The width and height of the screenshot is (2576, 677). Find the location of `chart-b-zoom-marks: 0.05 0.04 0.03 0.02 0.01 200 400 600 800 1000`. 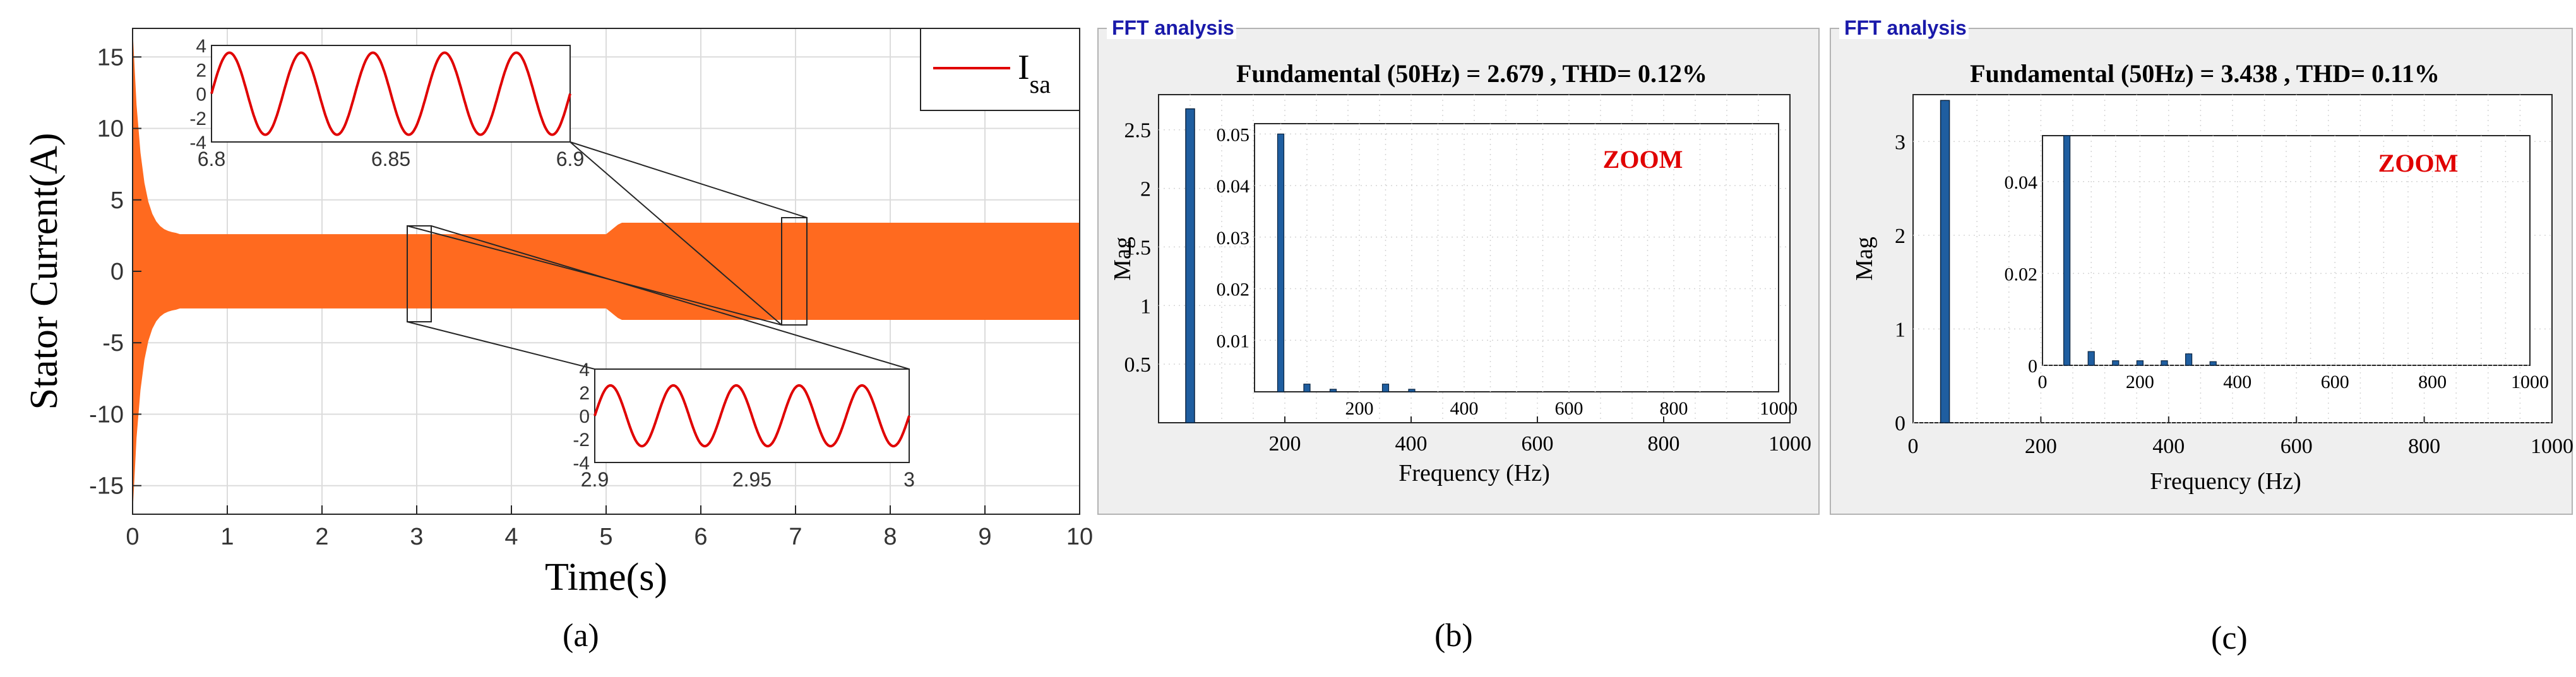

chart-b-zoom-marks: 0.05 0.04 0.03 0.02 0.01 200 400 600 800 1000 is located at coordinates (1507, 272).